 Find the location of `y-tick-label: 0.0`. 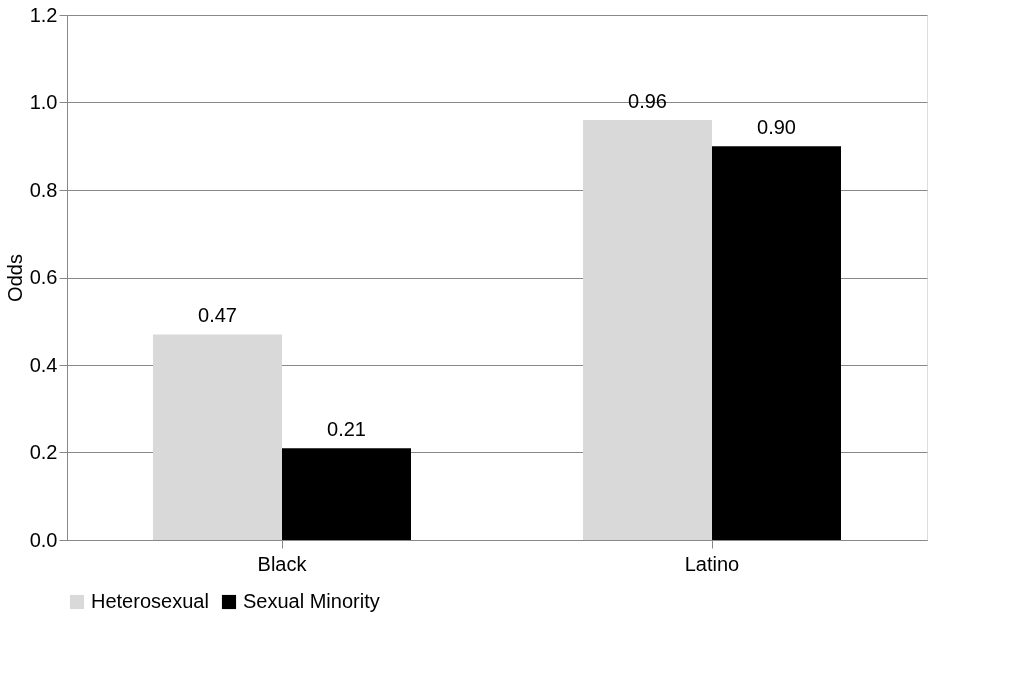

y-tick-label: 0.0 is located at coordinates (43, 539).